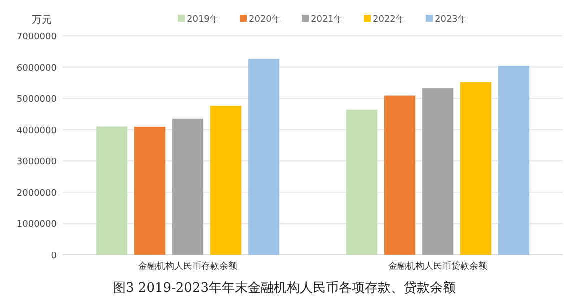 This screenshot has width=579, height=303. I want to click on legend-label: 2021年, so click(327, 20).